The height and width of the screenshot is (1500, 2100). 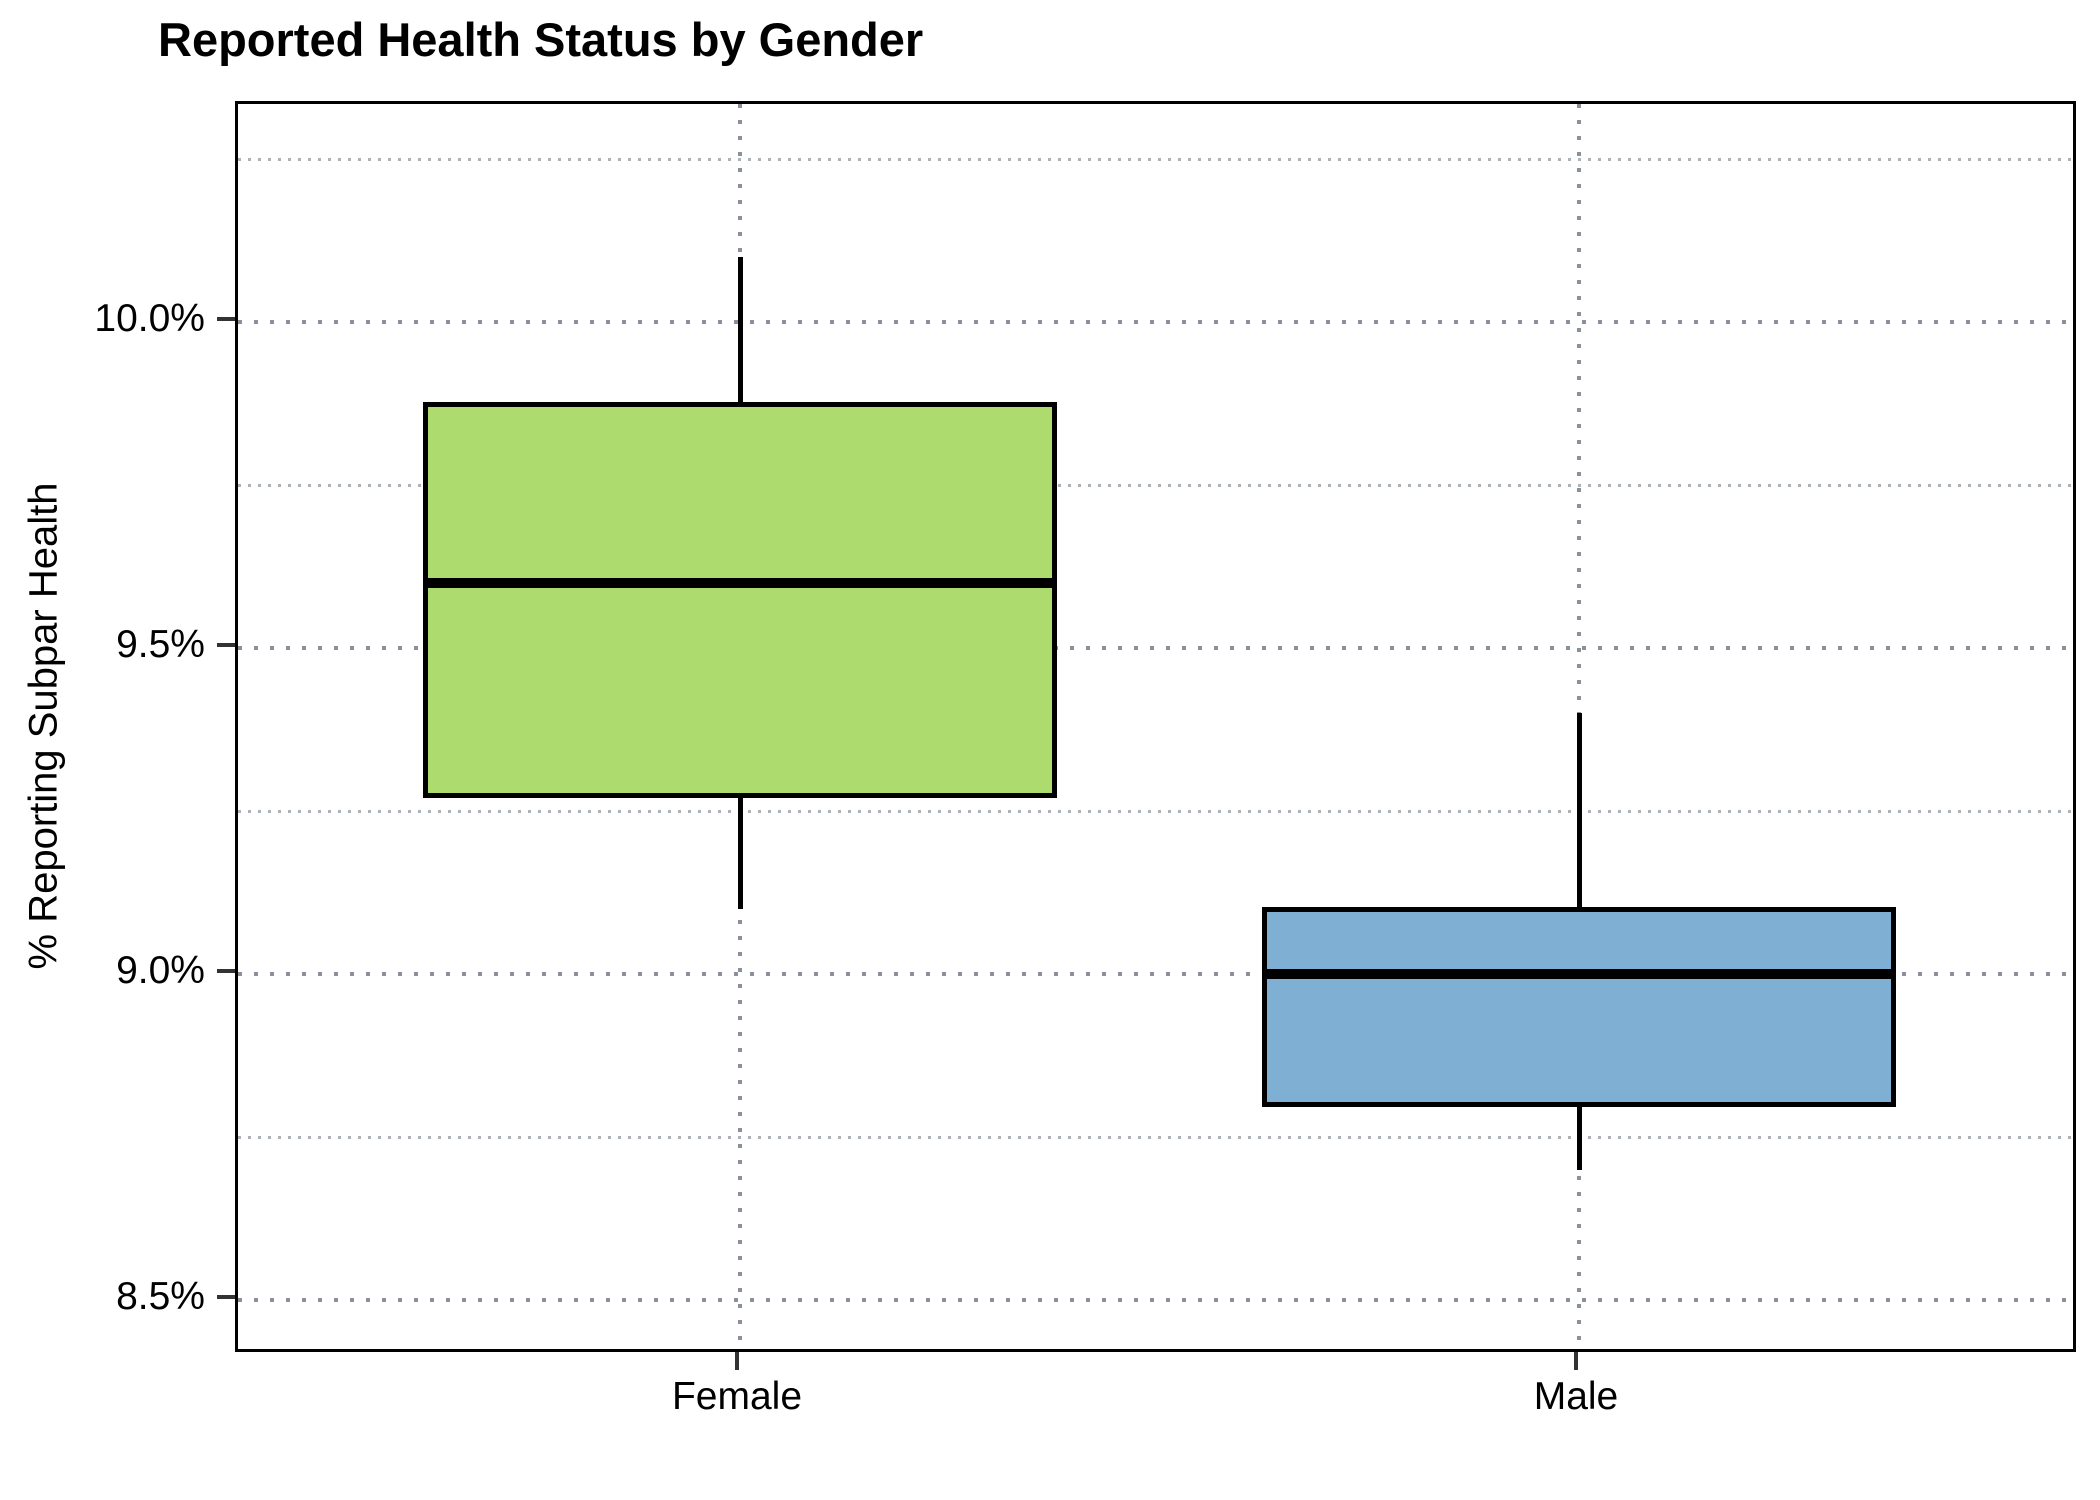 I want to click on boxplot-female-upper-whisker, so click(x=740, y=330).